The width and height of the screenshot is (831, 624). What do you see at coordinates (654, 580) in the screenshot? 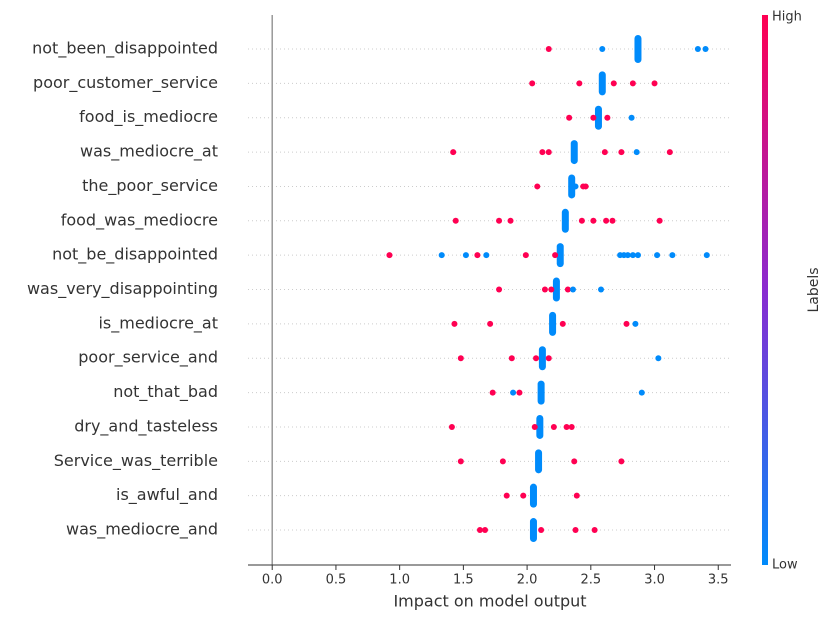
I see `x-tick-label: 3.0` at bounding box center [654, 580].